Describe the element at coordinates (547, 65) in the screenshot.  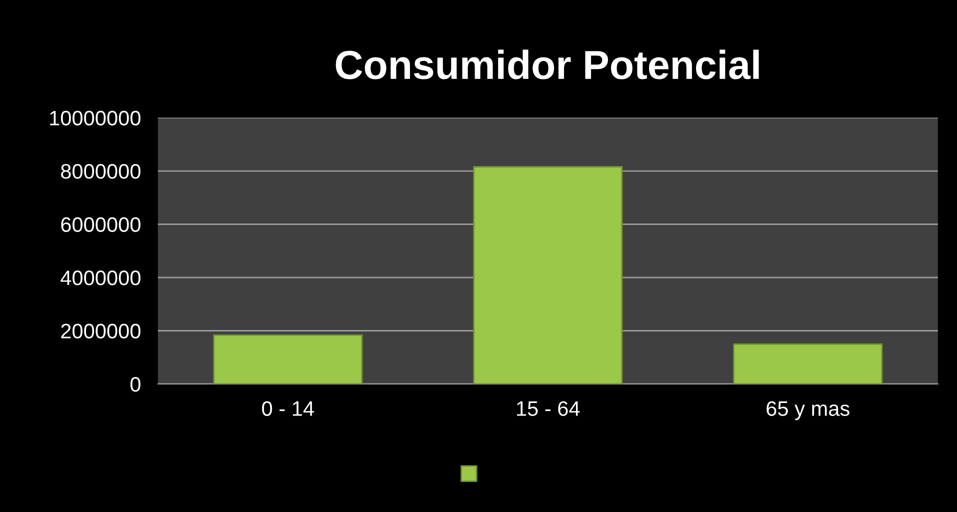
I see `chart-title: Consumidor Potencial` at that location.